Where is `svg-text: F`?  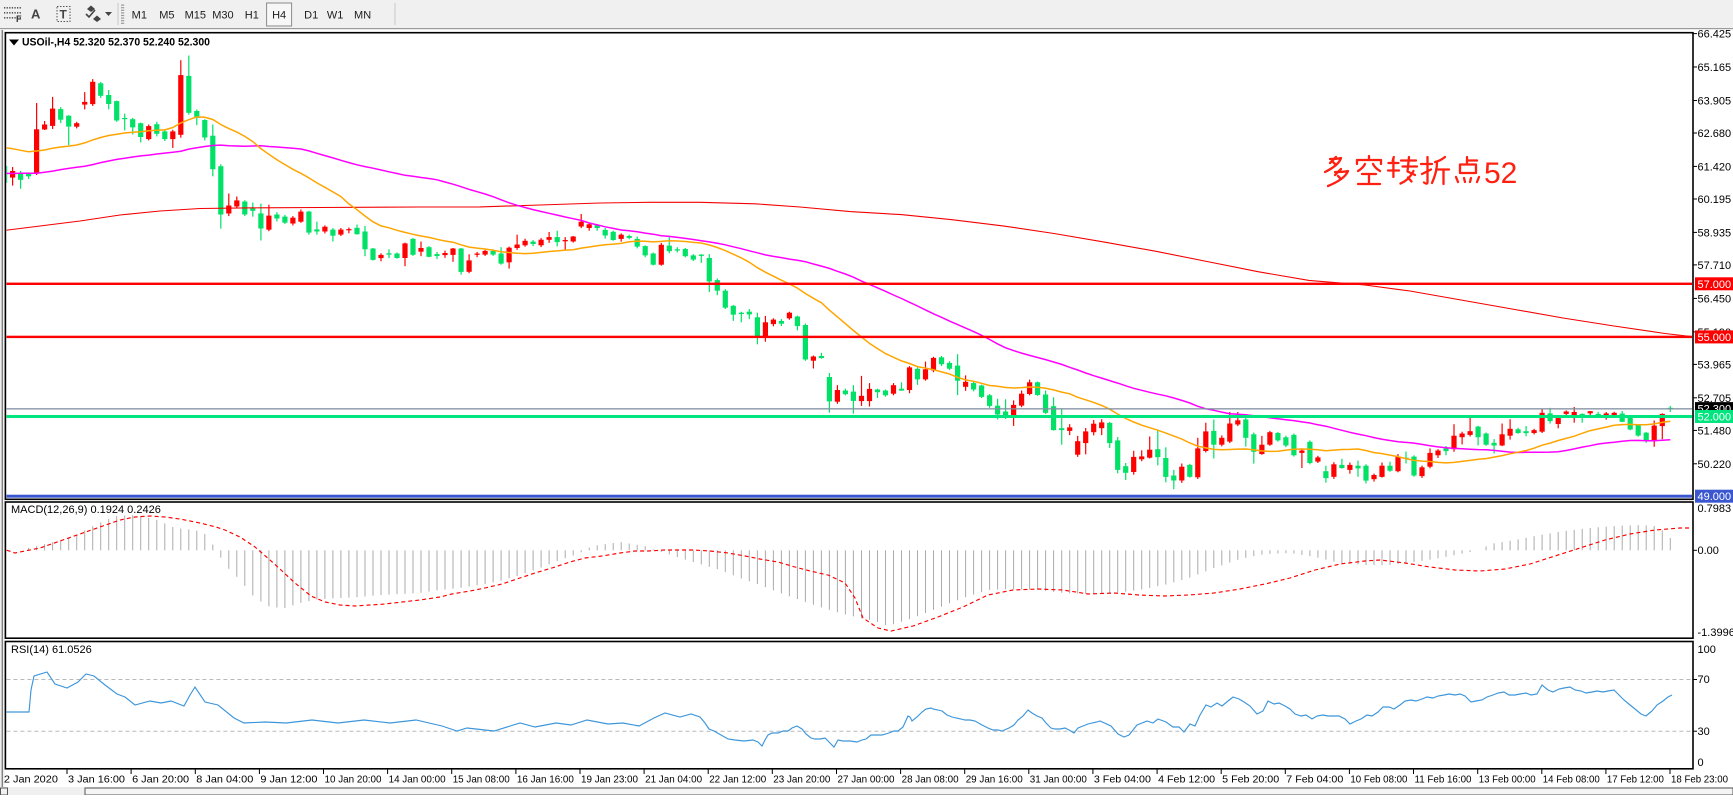
svg-text: F is located at coordinates (19, 19).